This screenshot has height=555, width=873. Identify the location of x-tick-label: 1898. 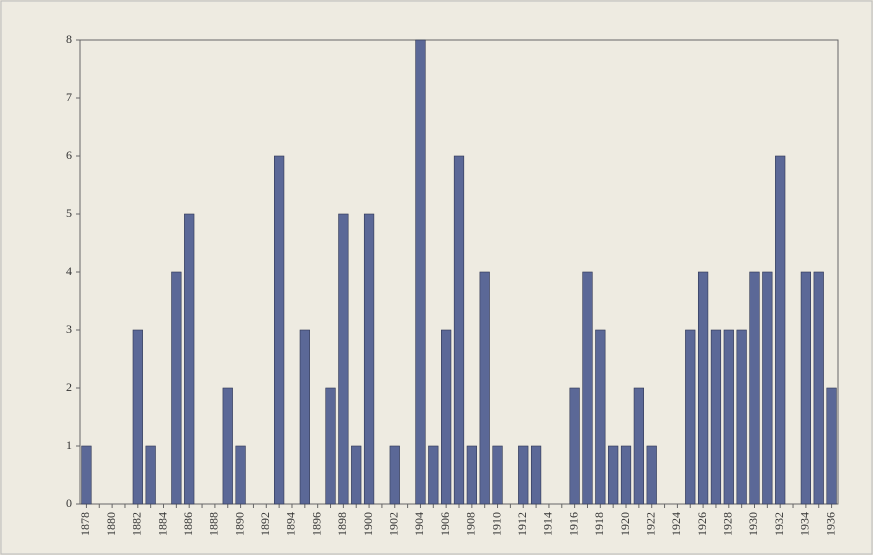
(342, 524).